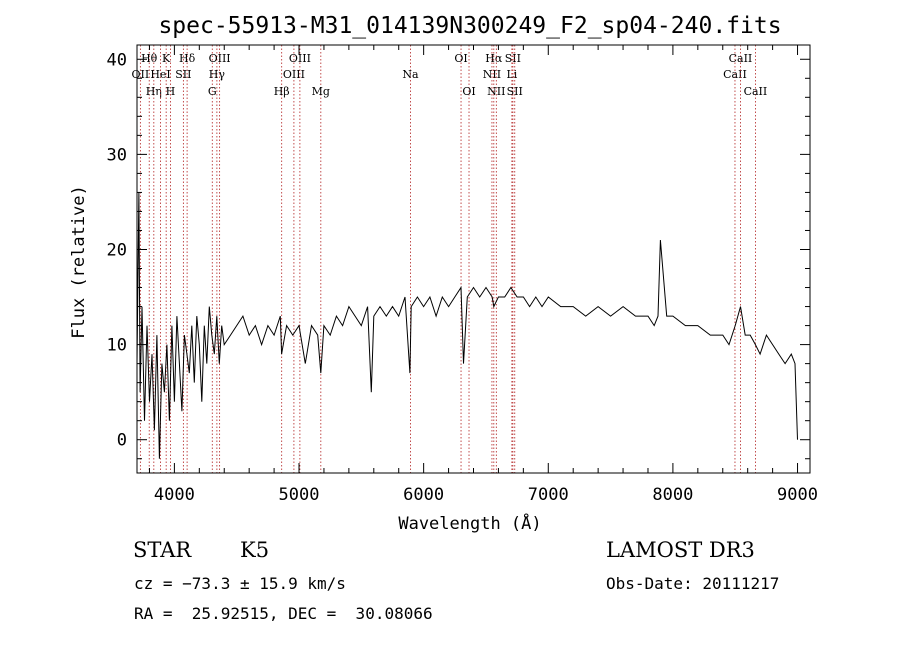 Image resolution: width=900 pixels, height=649 pixels. I want to click on line-label-14: Mg, so click(321, 91).